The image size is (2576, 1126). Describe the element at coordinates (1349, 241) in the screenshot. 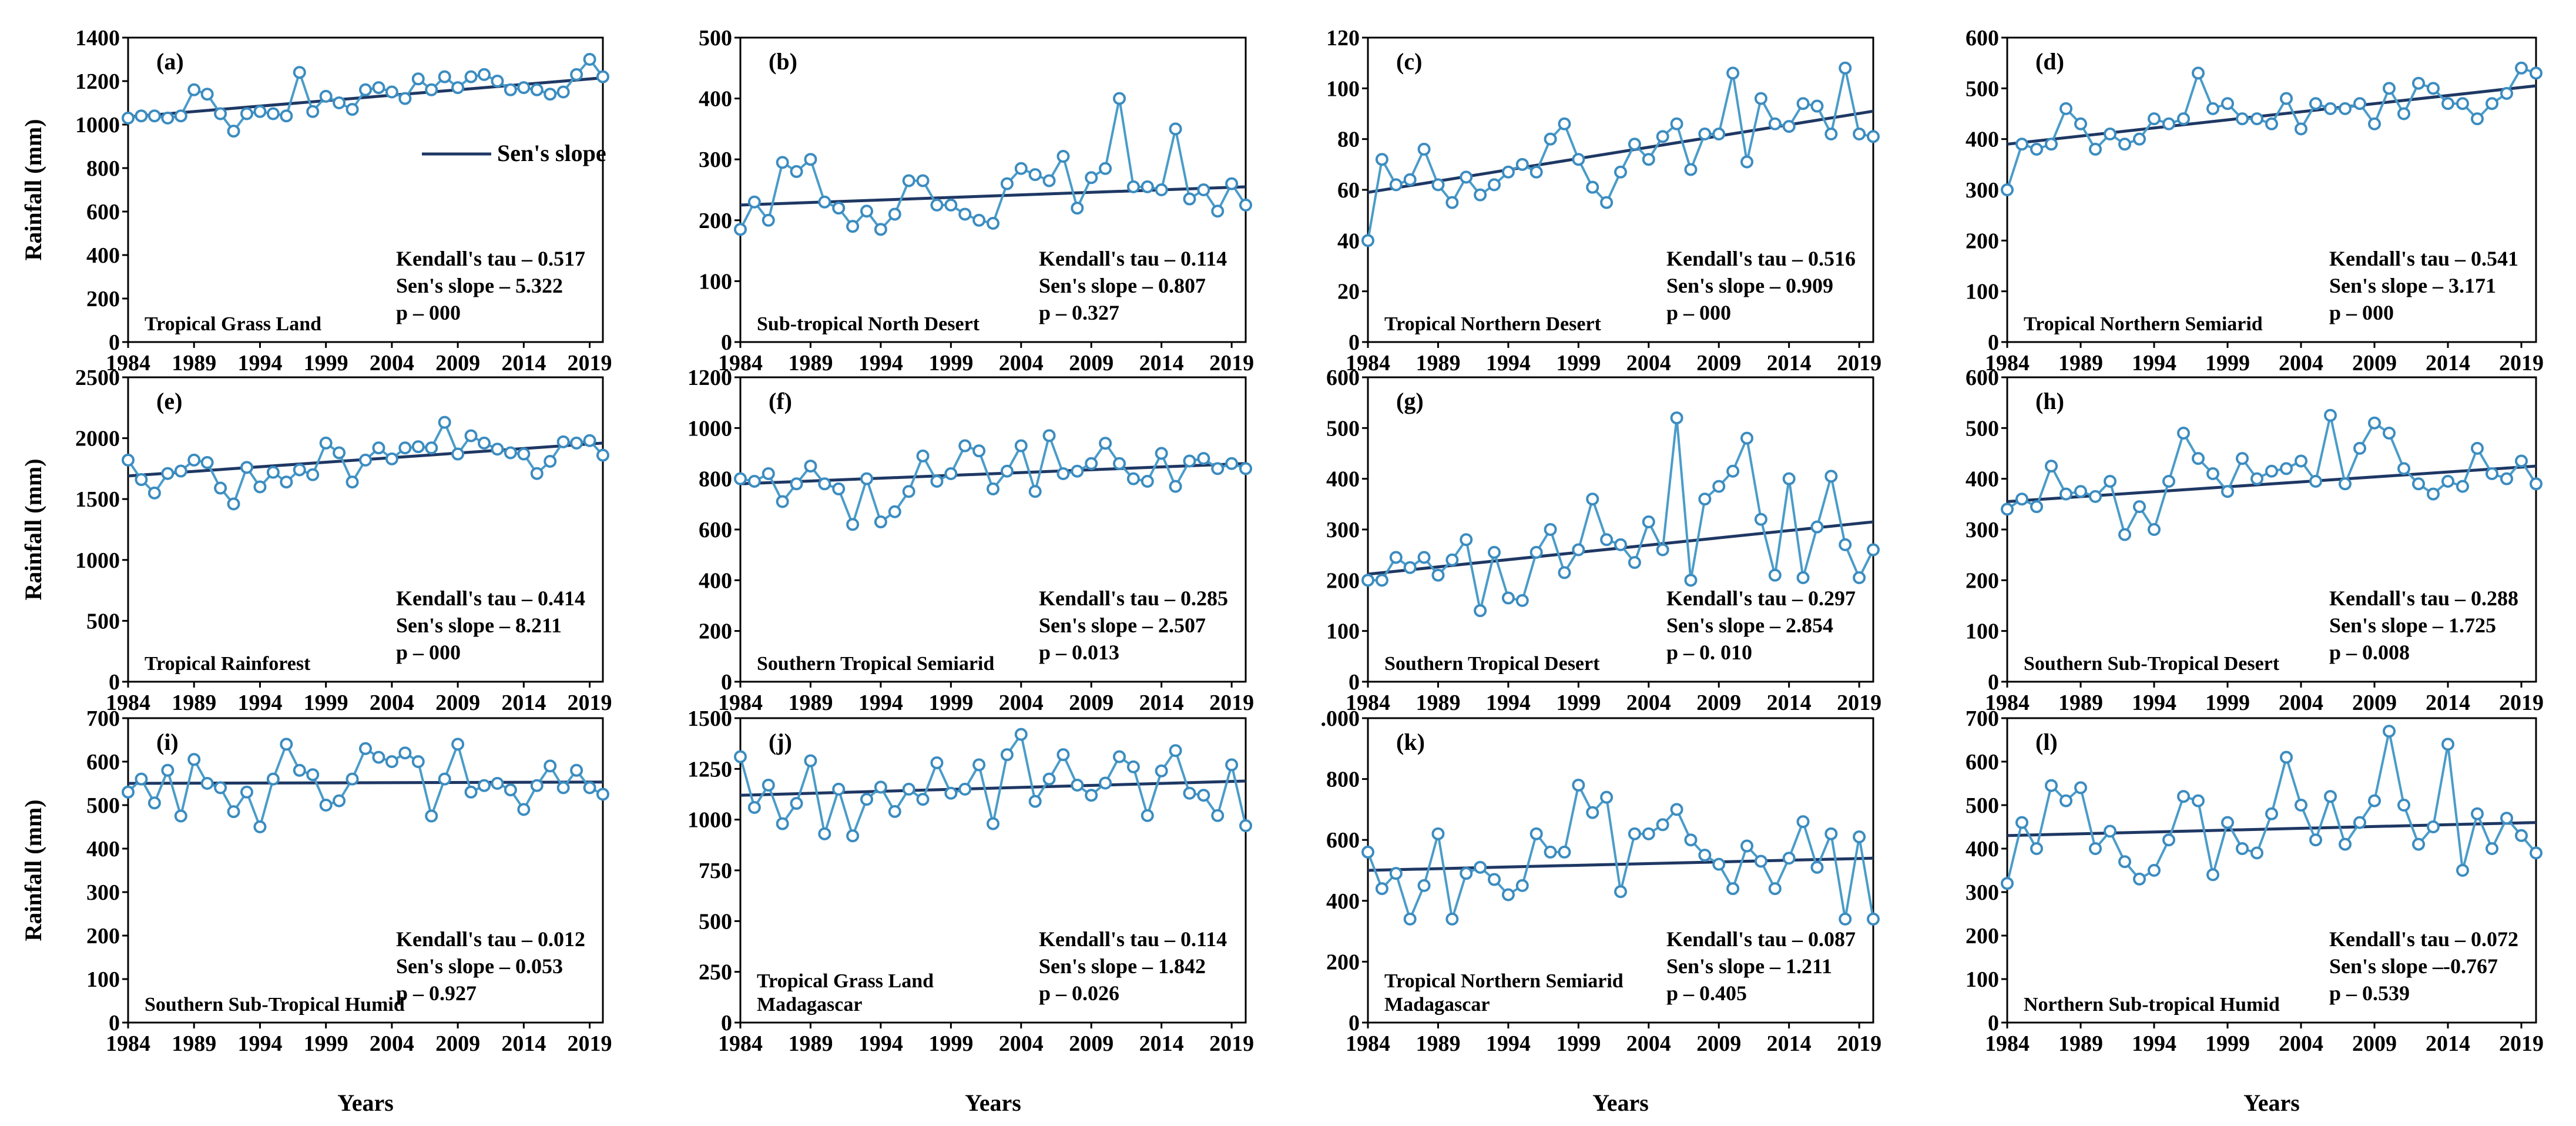

I see `y-tick-label: 40` at that location.